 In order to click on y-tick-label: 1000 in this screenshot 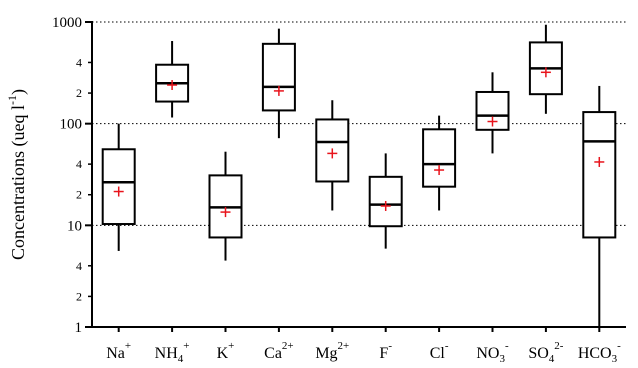, I will do `click(67, 23)`.